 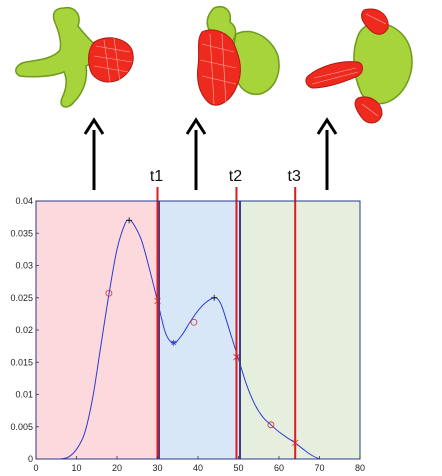 I want to click on y-tick-label: 0.015, so click(x=21, y=362).